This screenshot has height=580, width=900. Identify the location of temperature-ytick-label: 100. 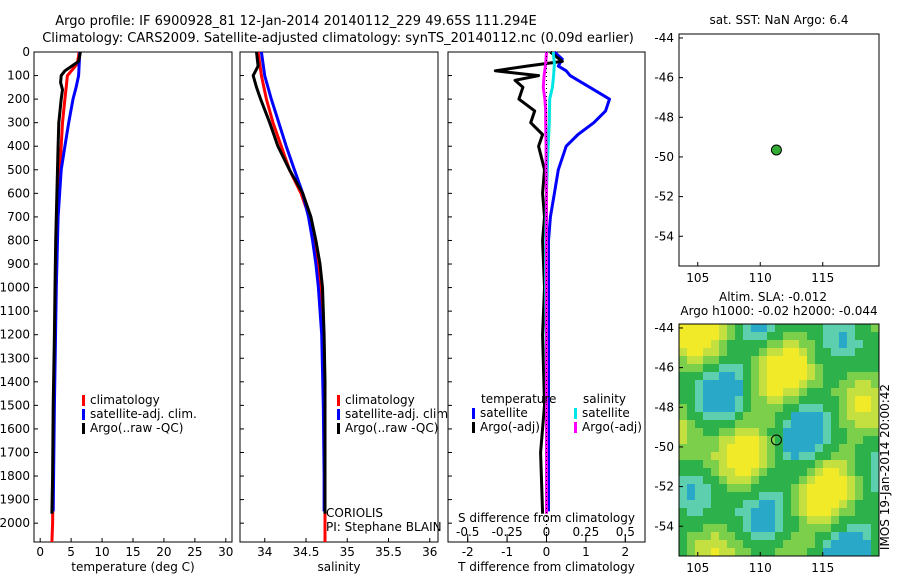
(18, 76).